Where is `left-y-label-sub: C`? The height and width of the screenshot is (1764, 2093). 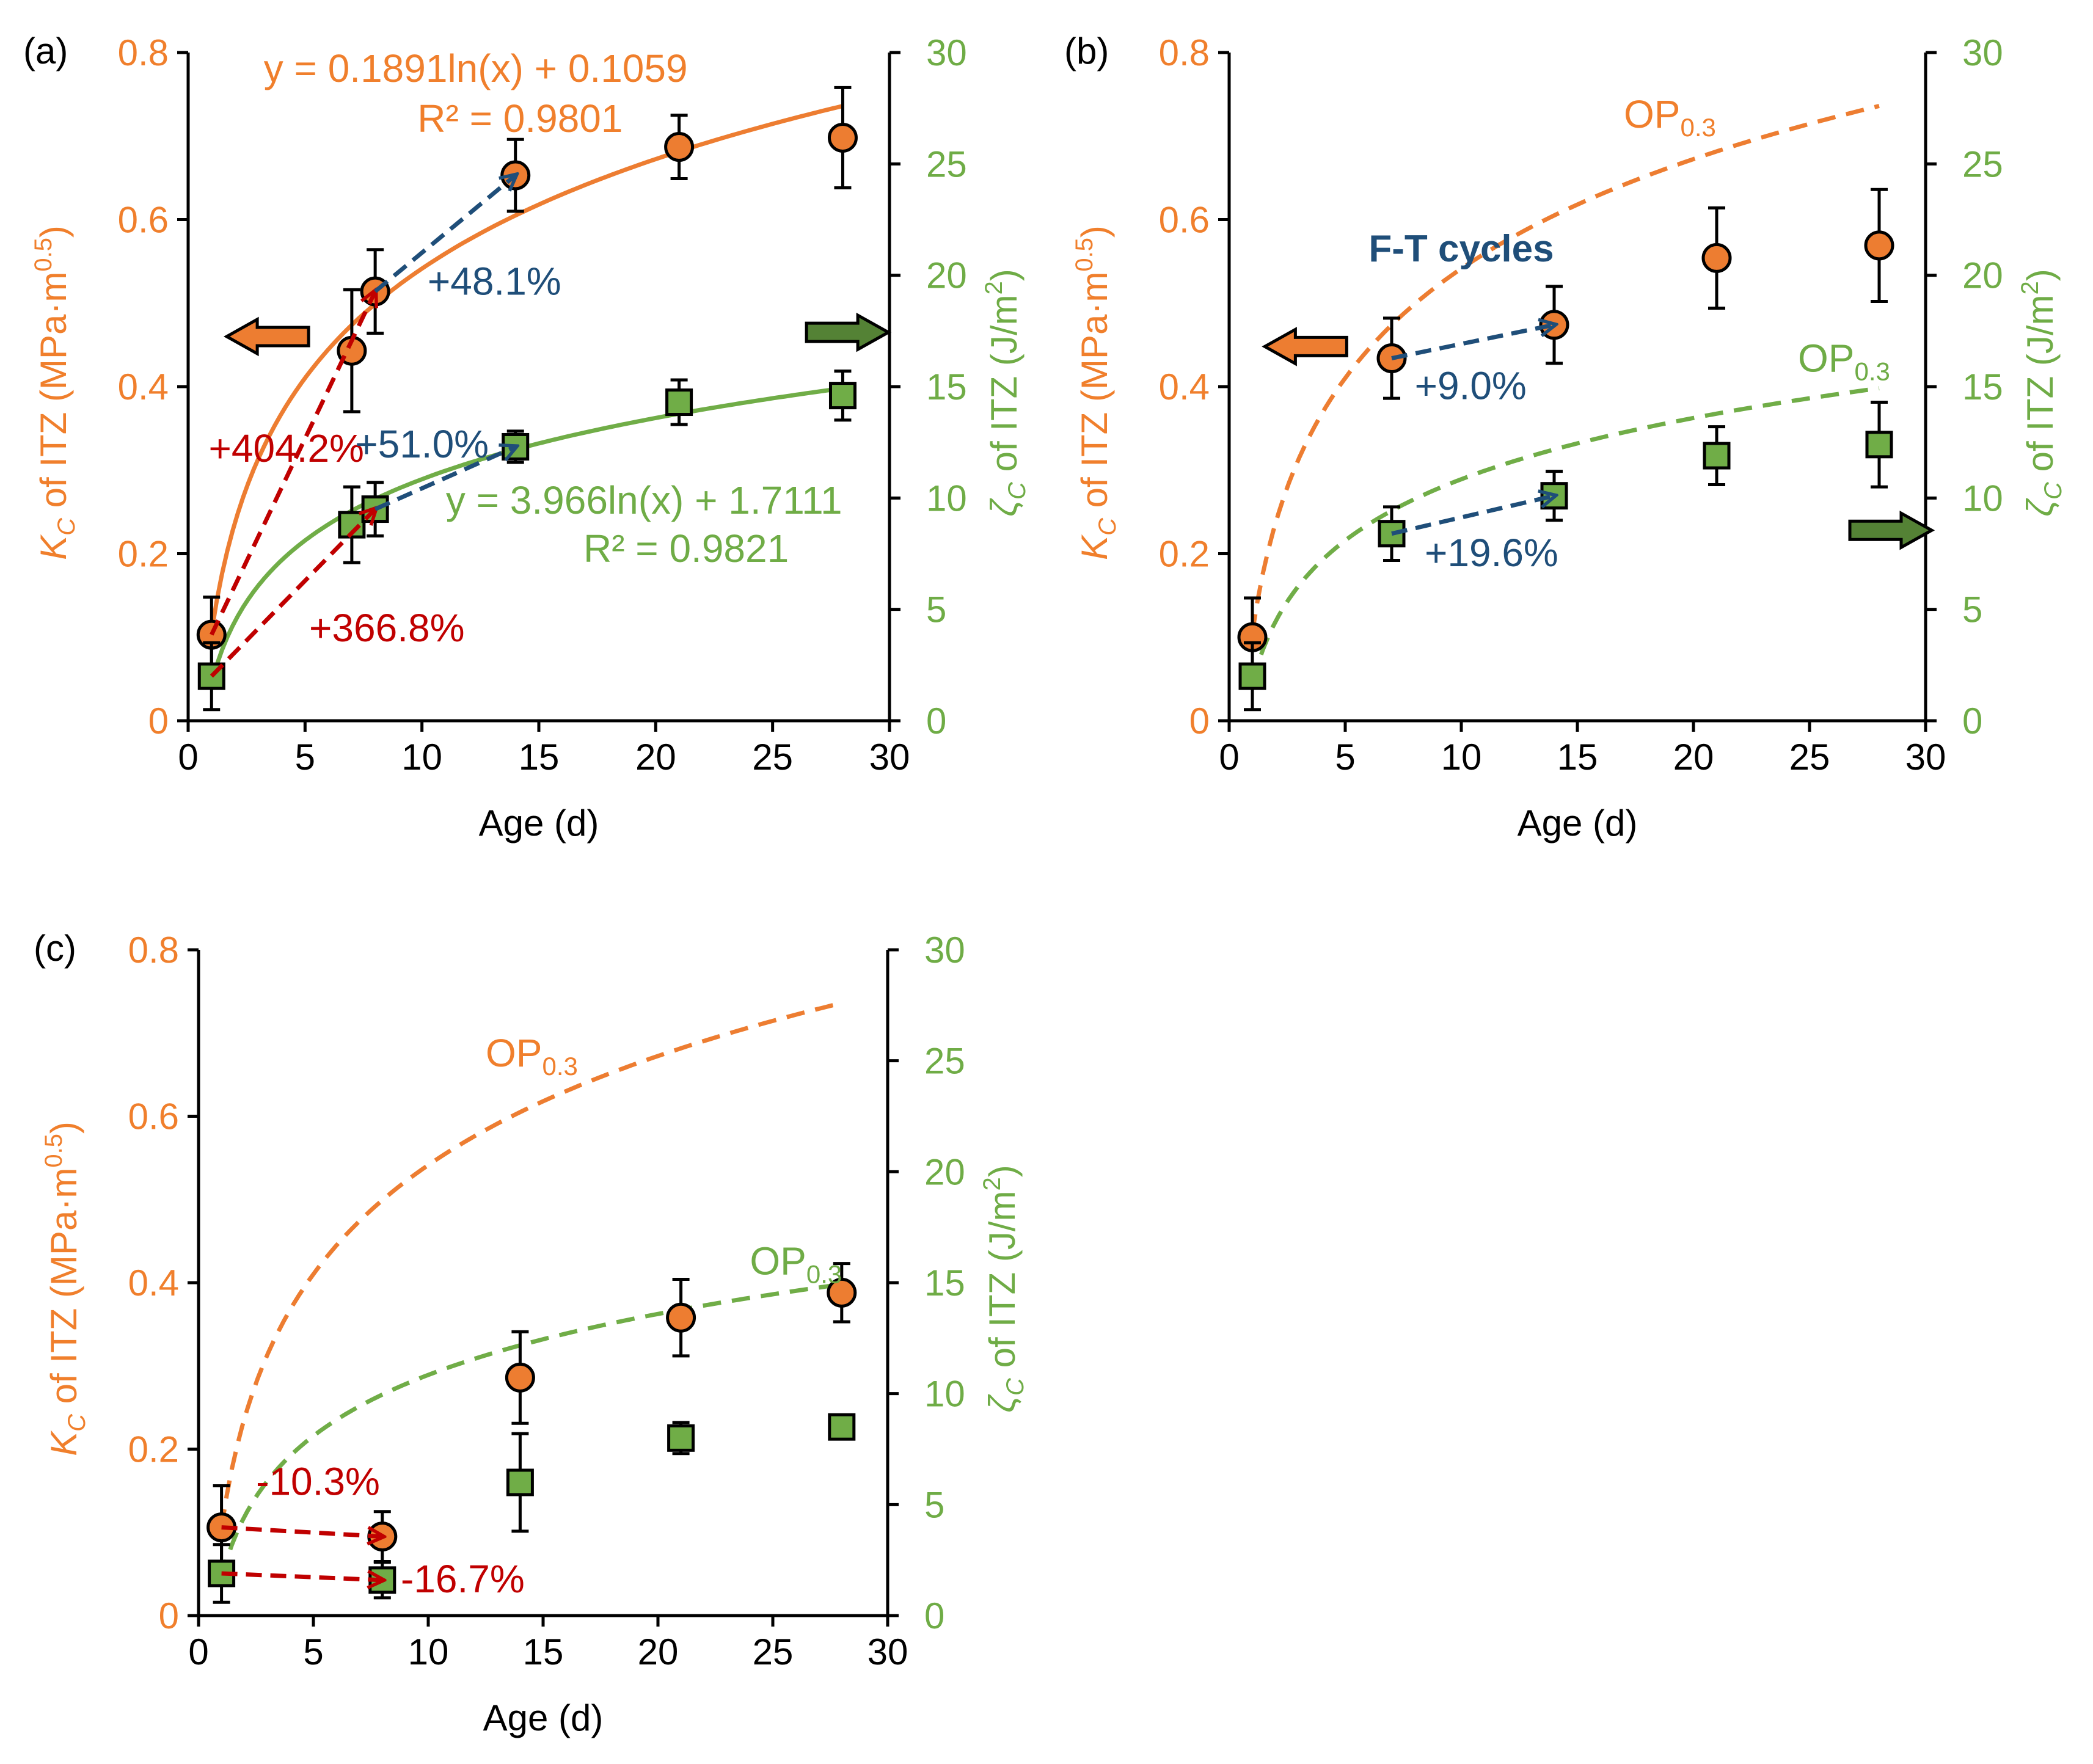
left-y-label-sub: C is located at coordinates (77, 1423).